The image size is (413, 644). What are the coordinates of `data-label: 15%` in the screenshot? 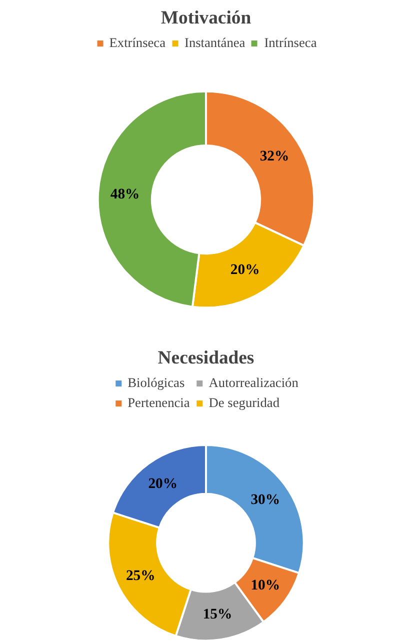 It's located at (217, 614).